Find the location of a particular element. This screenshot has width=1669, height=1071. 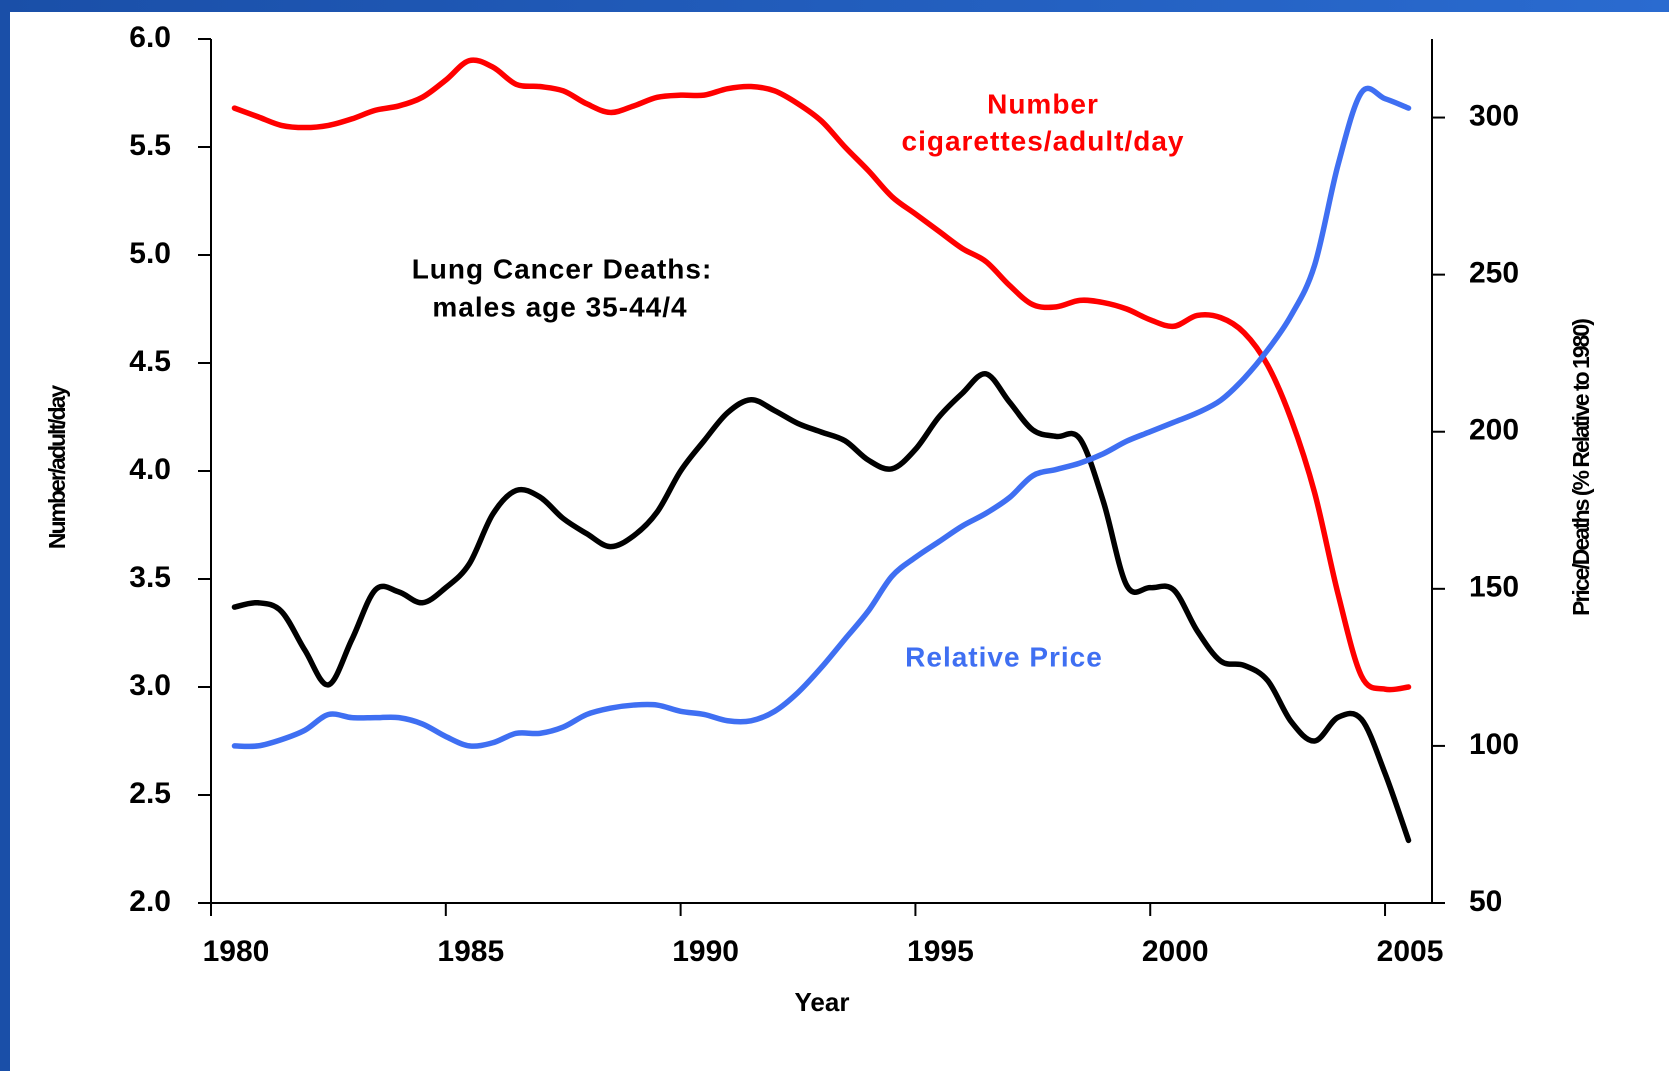

y-tick-label: 3.0 is located at coordinates (150, 685).